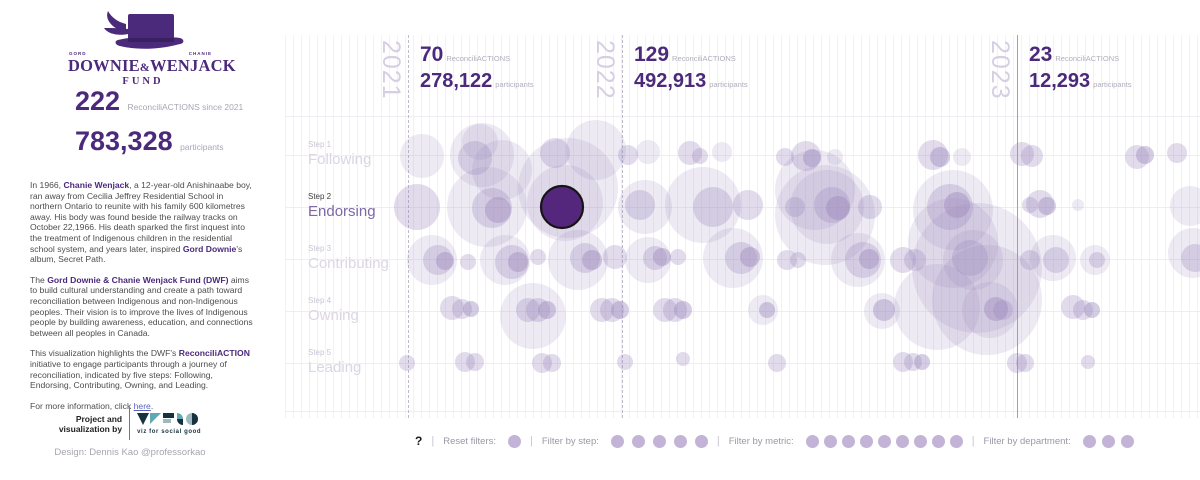 The image size is (1200, 480). I want to click on total-actions-label: ReconciliACTIONS since 2021, so click(185, 107).